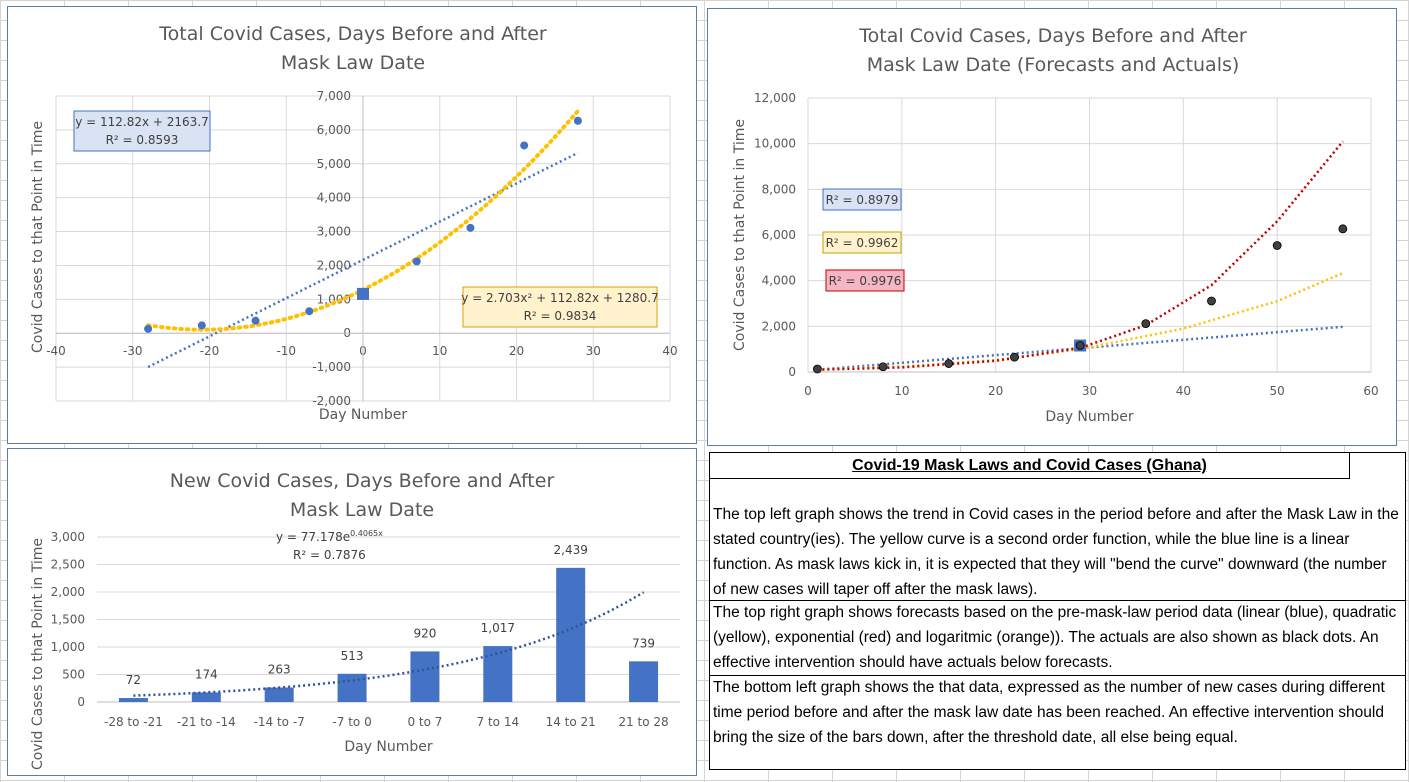 This screenshot has height=782, width=1409. I want to click on linear-equation-box, so click(142, 131).